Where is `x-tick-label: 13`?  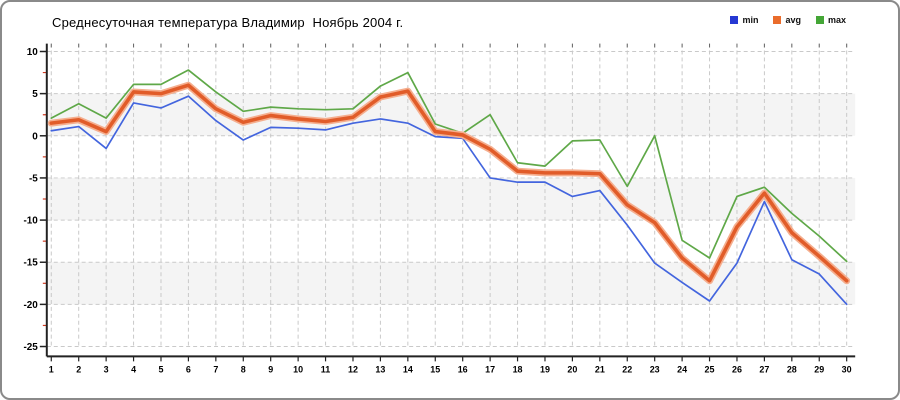
x-tick-label: 13 is located at coordinates (380, 369).